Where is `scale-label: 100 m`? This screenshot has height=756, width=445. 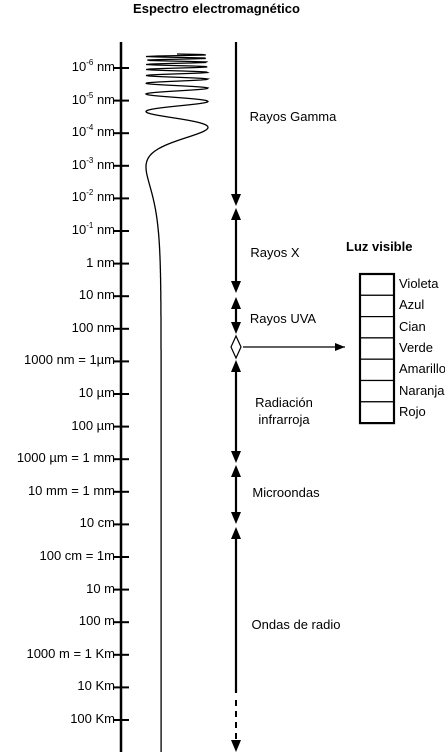
scale-label: 100 m is located at coordinates (96, 621).